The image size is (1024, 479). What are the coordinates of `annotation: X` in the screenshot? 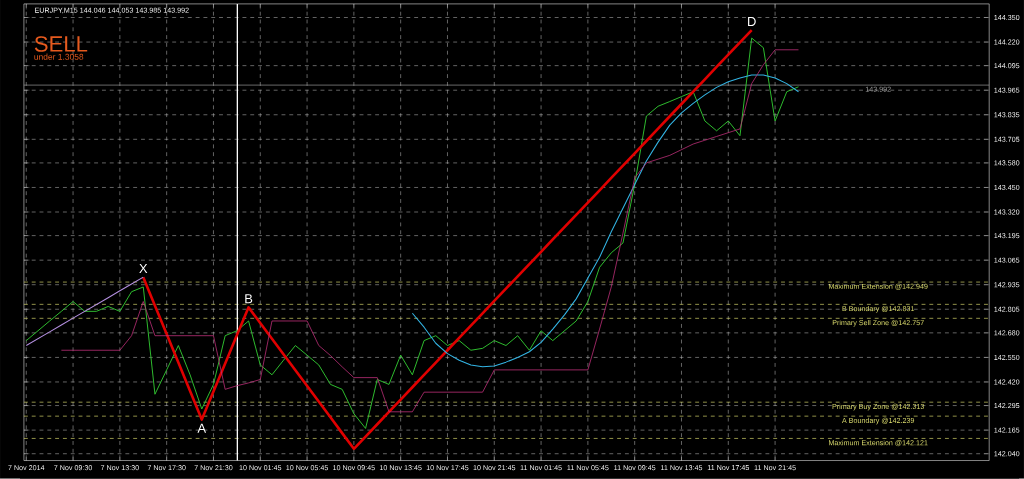 It's located at (143, 269).